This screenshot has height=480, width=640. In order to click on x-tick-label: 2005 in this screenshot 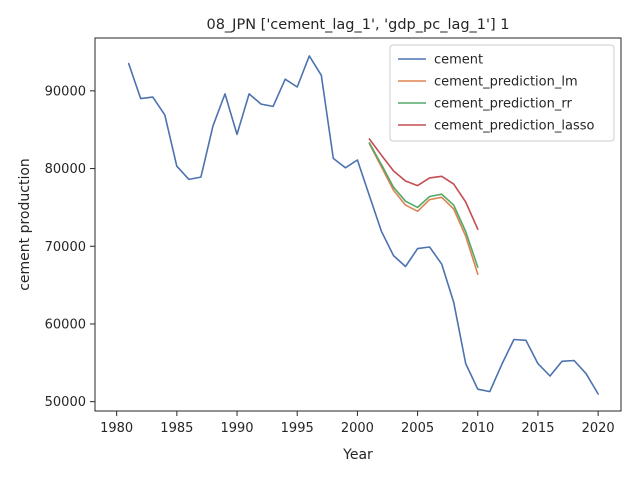, I will do `click(417, 428)`.